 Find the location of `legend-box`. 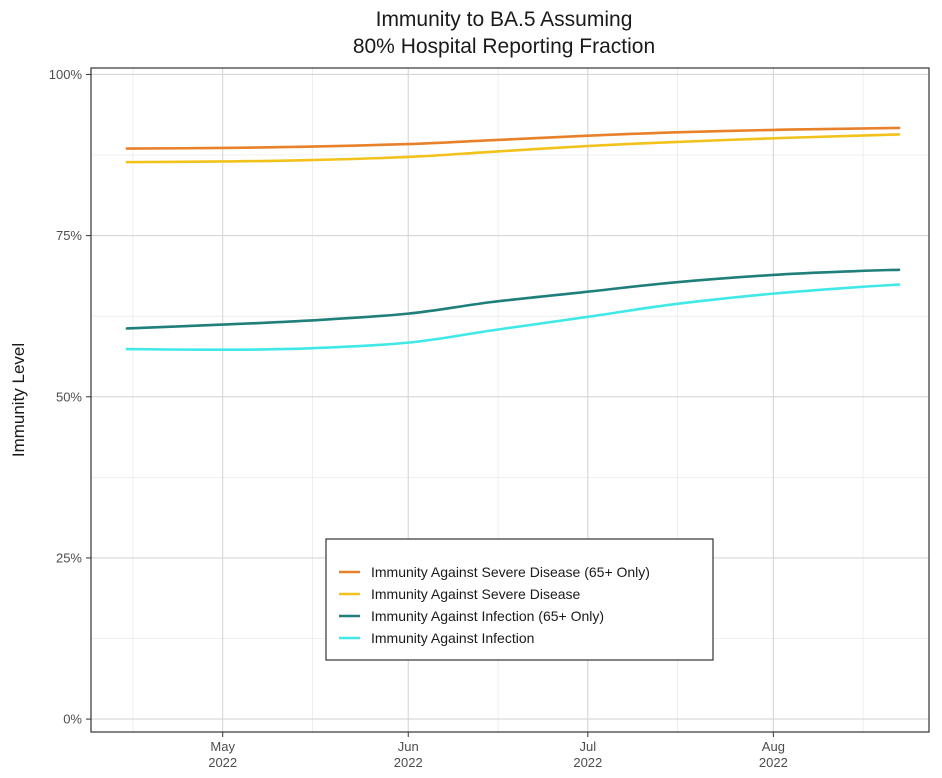

legend-box is located at coordinates (519, 599).